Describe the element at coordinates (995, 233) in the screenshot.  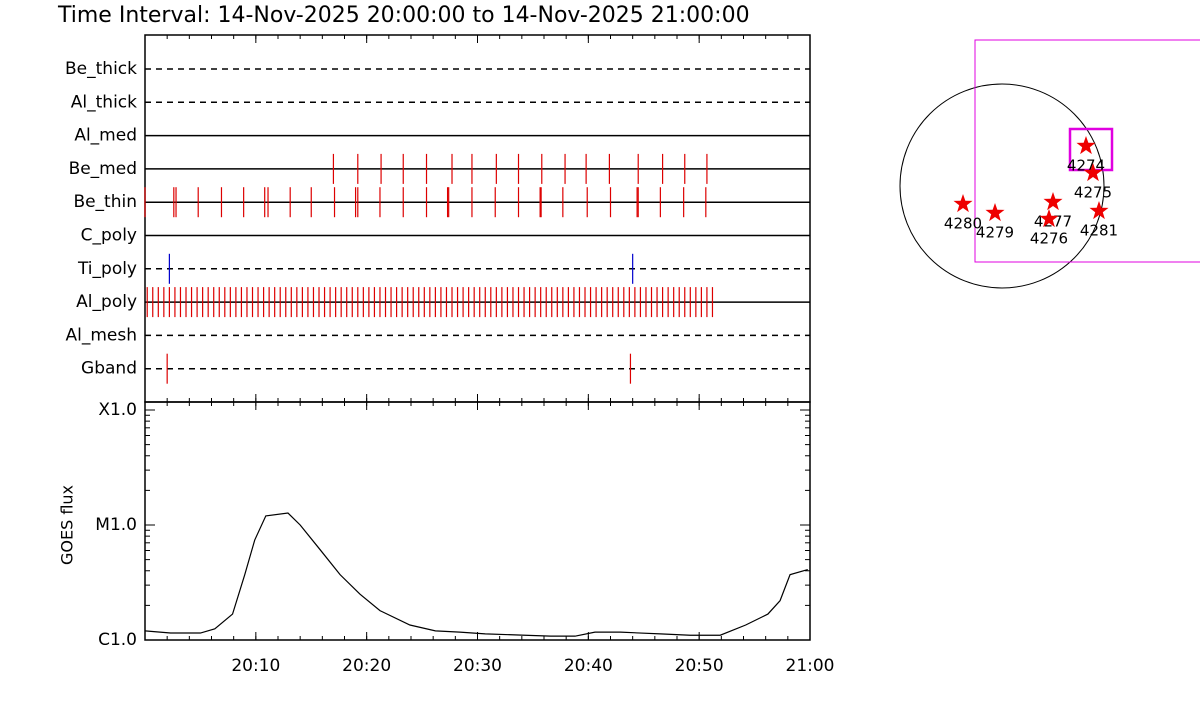
I see `region-label: 4279` at that location.